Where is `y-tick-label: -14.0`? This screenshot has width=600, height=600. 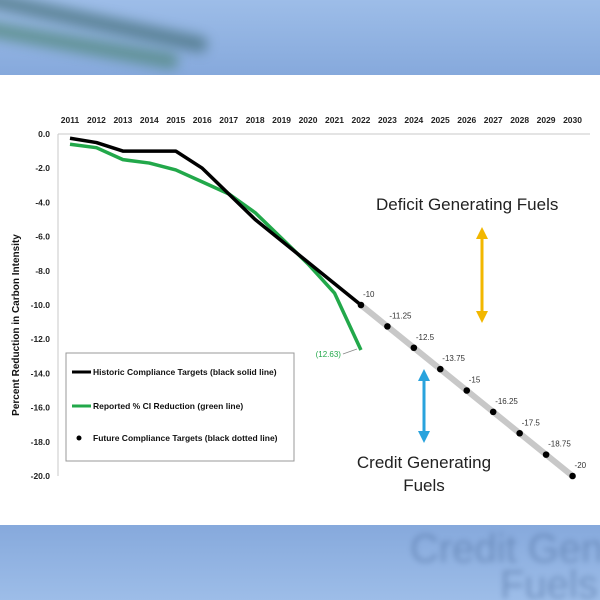
y-tick-label: -14.0 is located at coordinates (41, 373).